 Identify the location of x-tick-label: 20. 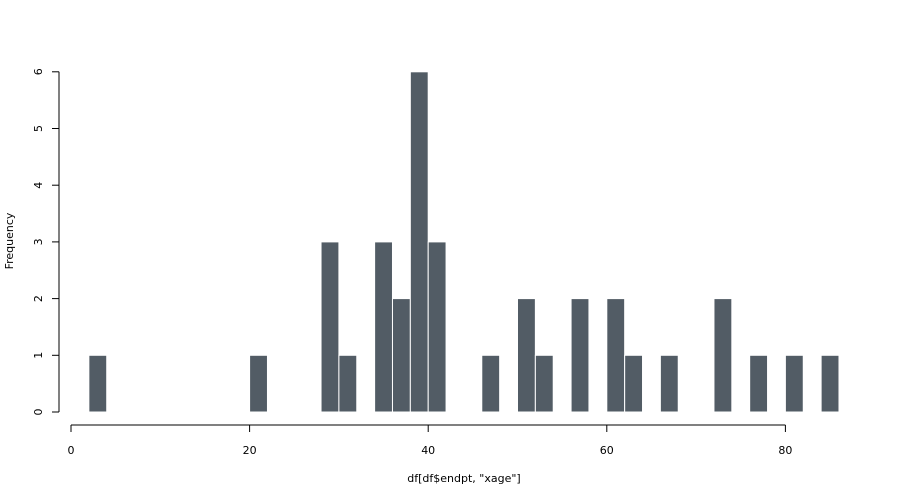
(250, 450).